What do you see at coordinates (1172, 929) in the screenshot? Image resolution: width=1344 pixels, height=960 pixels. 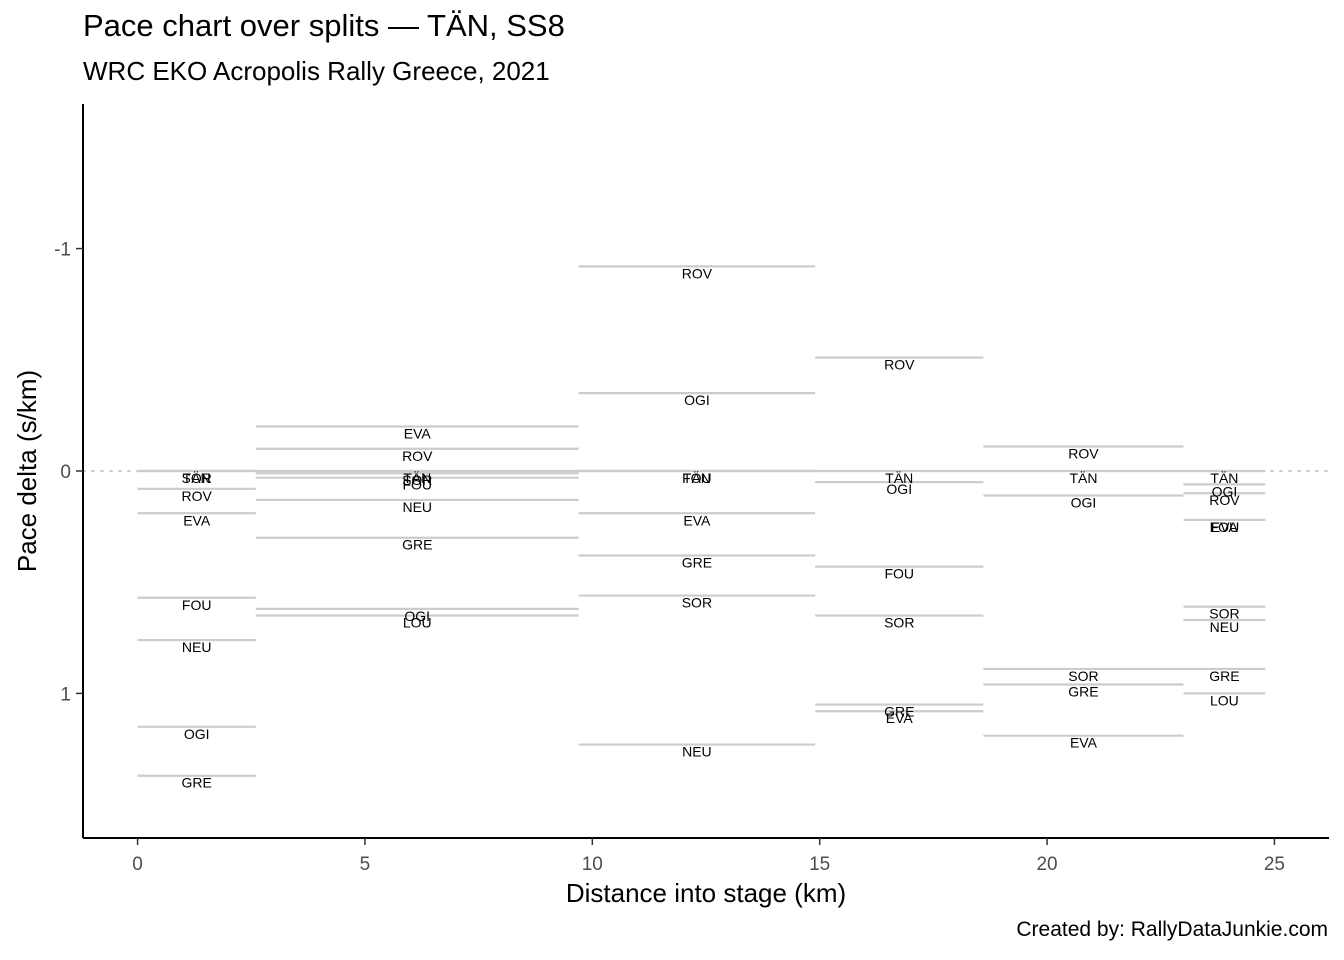 I see `chart-caption: Created by: RallyDataJunkie.com` at bounding box center [1172, 929].